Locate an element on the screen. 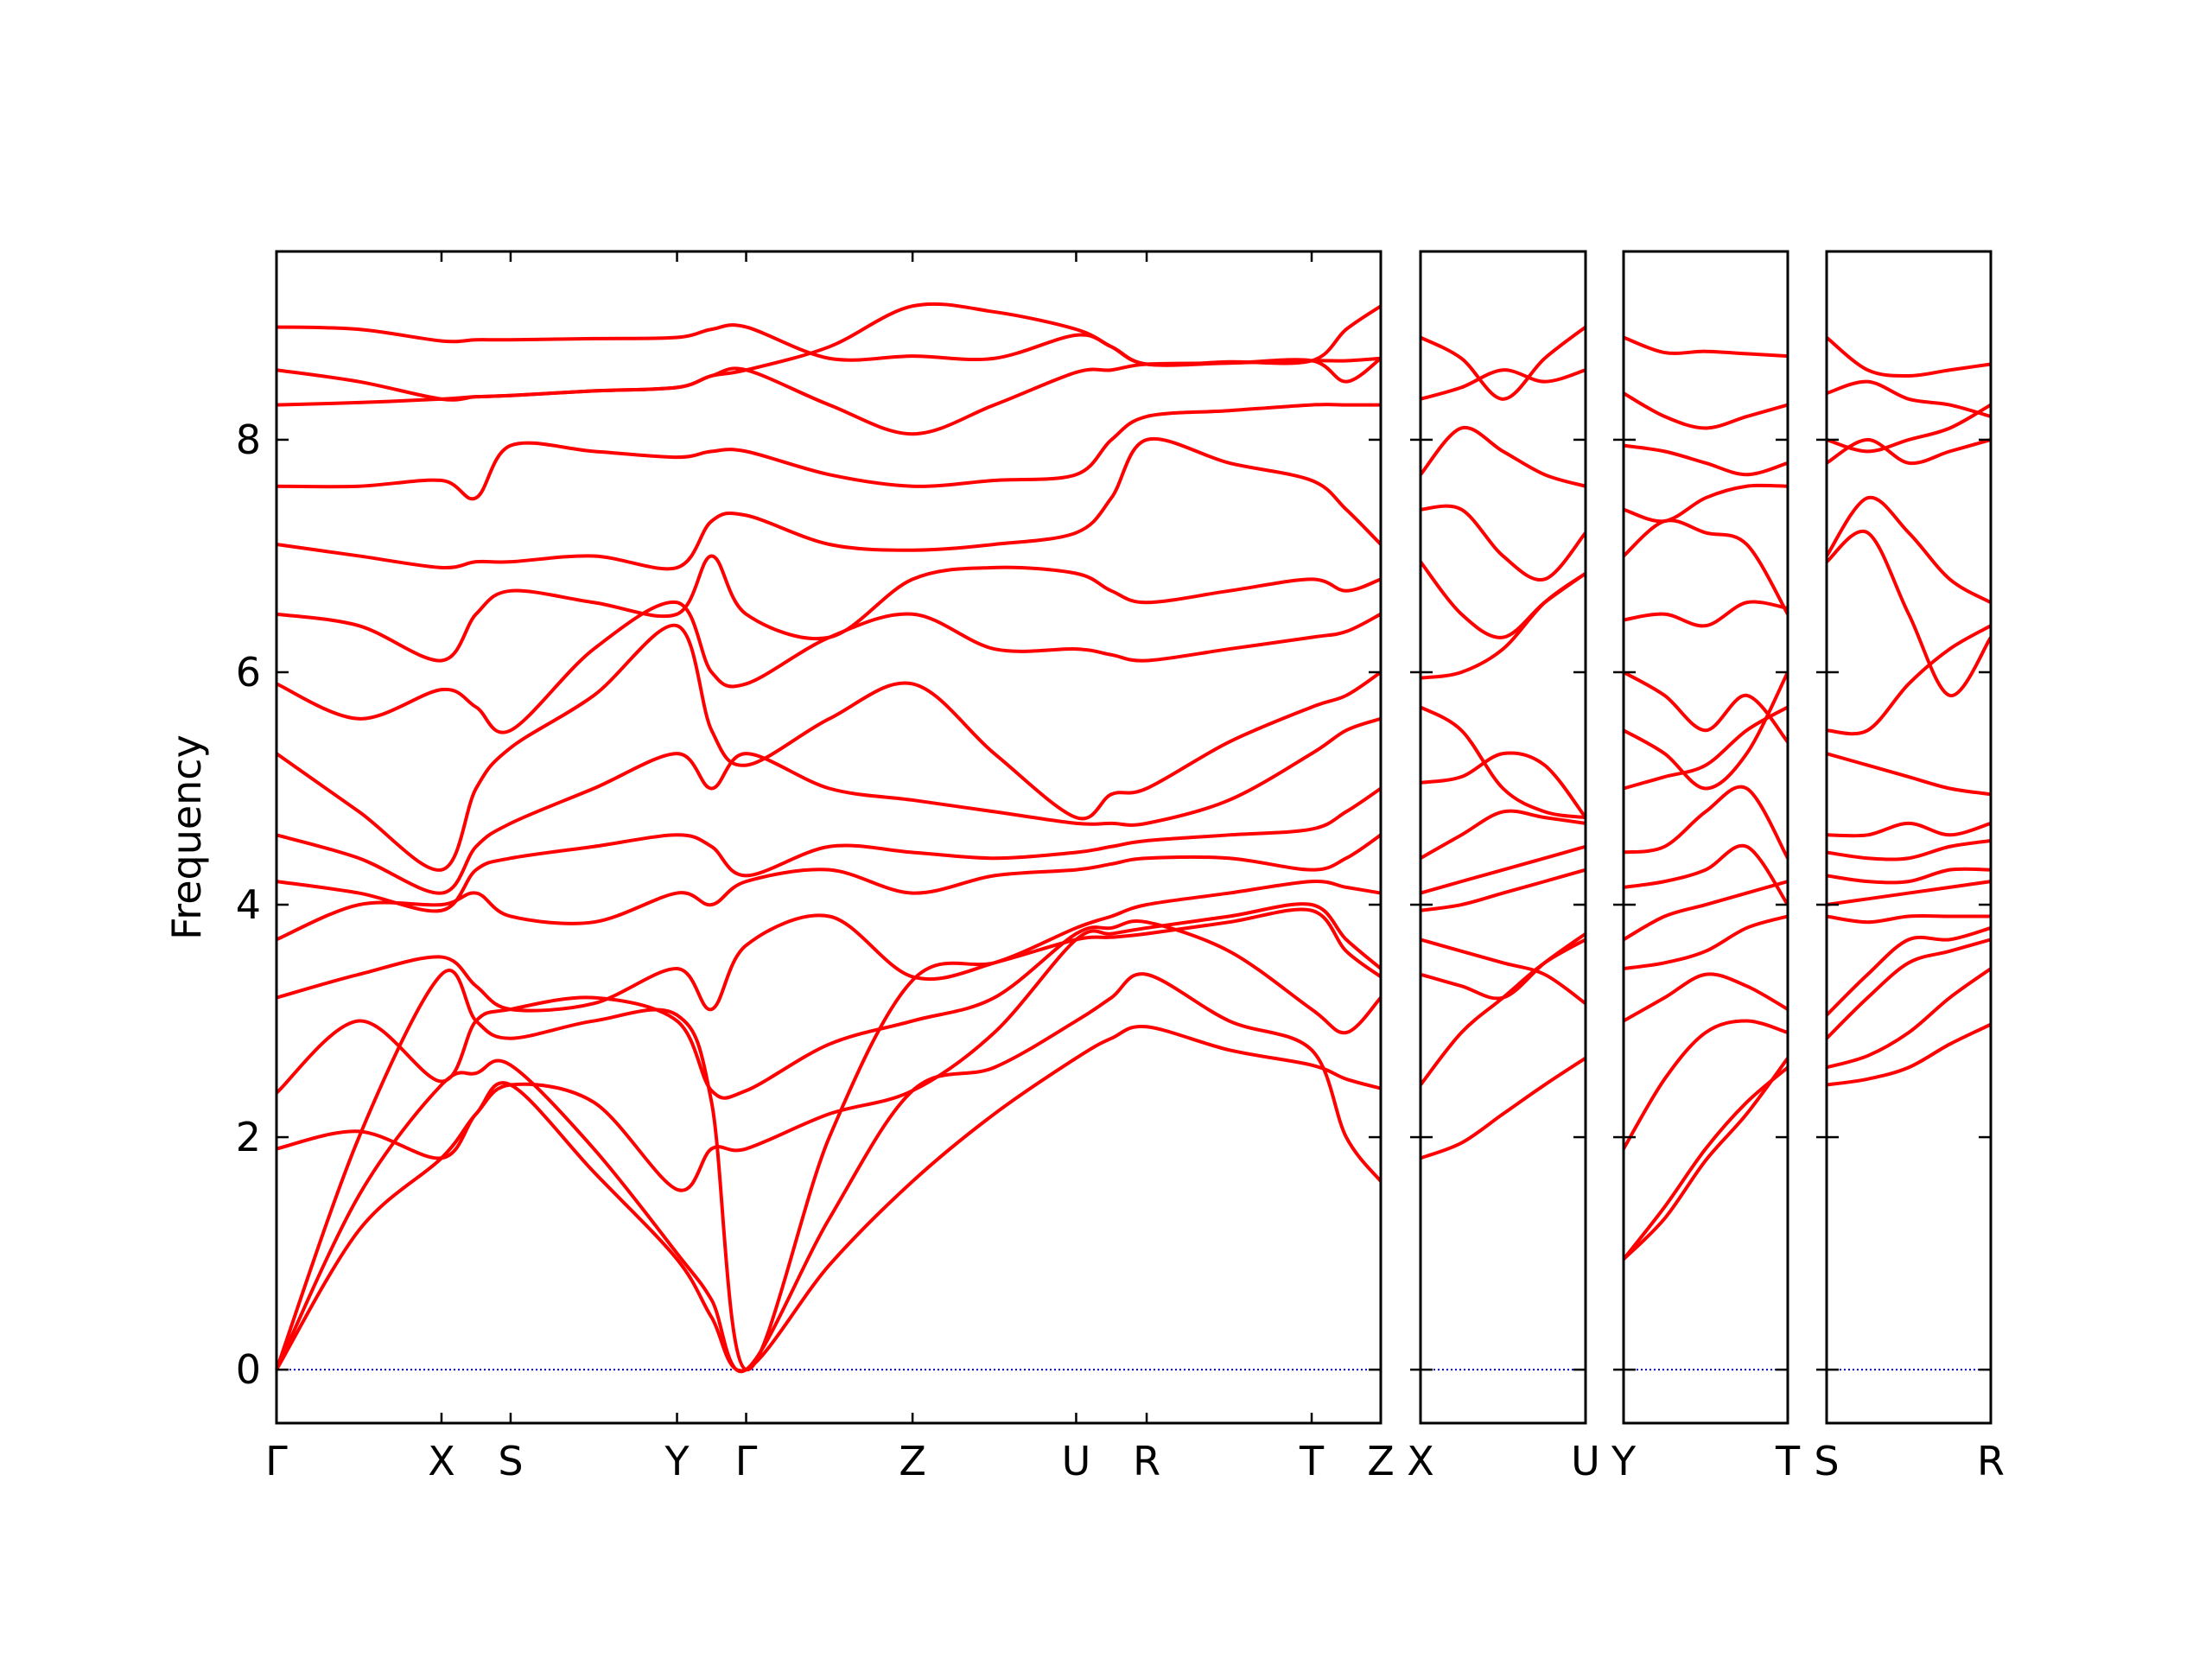  y-tick-label: 6 is located at coordinates (248, 672).